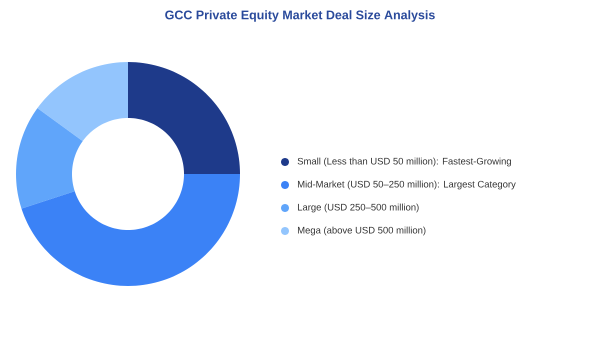 This screenshot has width=600, height=337. What do you see at coordinates (407, 185) in the screenshot?
I see `legend-label: Mid-Market (USD 50–250 million): Largest Category` at bounding box center [407, 185].